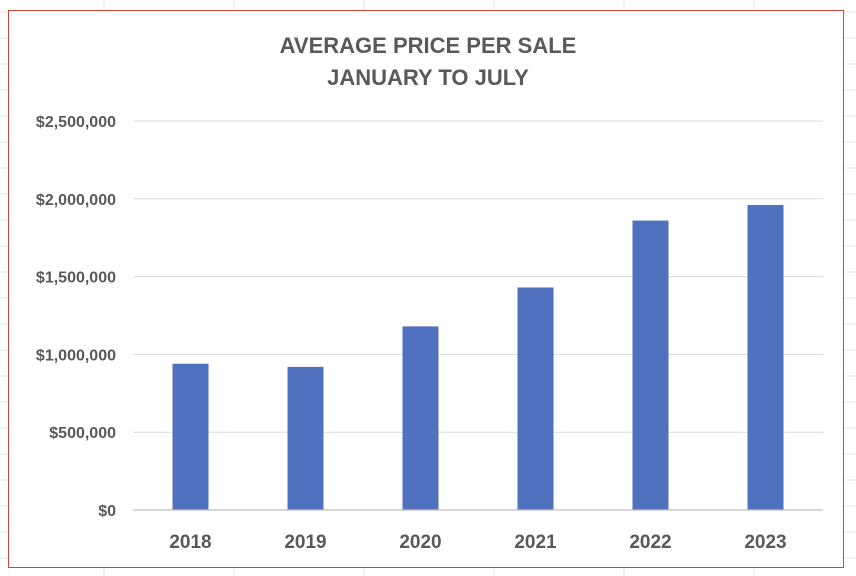 Image resolution: width=856 pixels, height=576 pixels. I want to click on bar-2022, so click(650, 365).